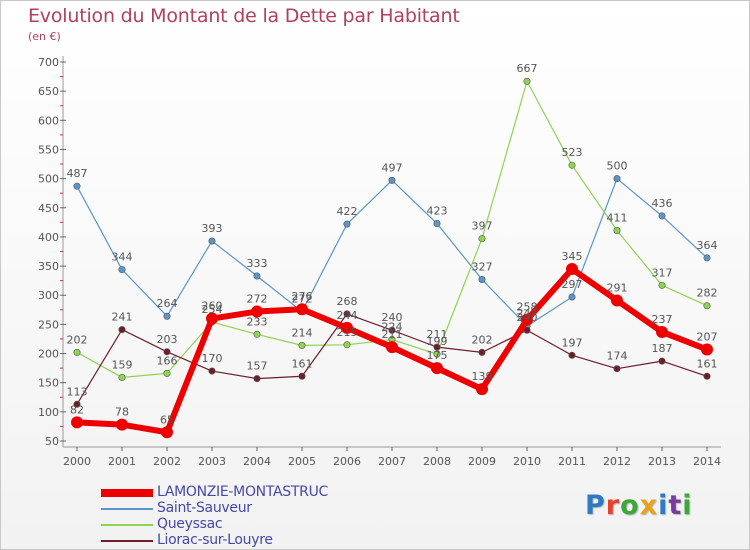 The height and width of the screenshot is (550, 750). Describe the element at coordinates (48, 412) in the screenshot. I see `y-tick-label: 100` at that location.